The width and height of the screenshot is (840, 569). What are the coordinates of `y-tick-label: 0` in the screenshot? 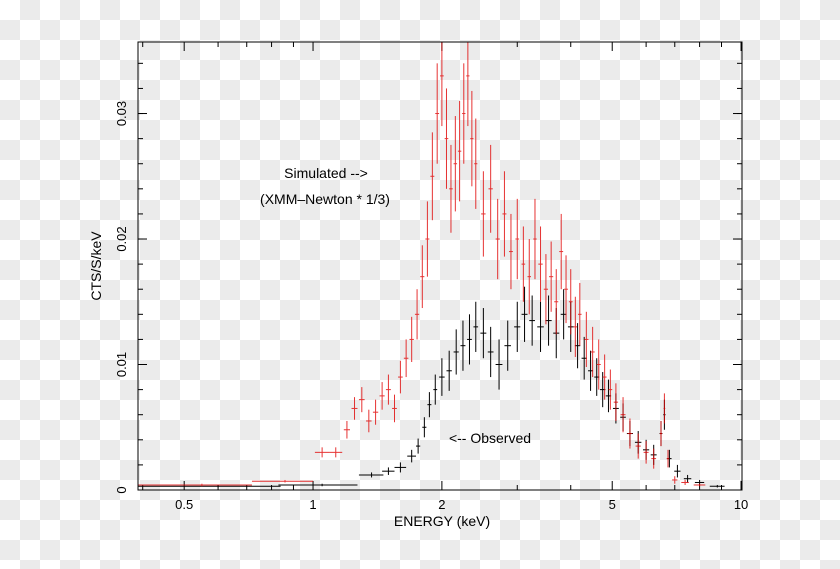 It's located at (121, 489).